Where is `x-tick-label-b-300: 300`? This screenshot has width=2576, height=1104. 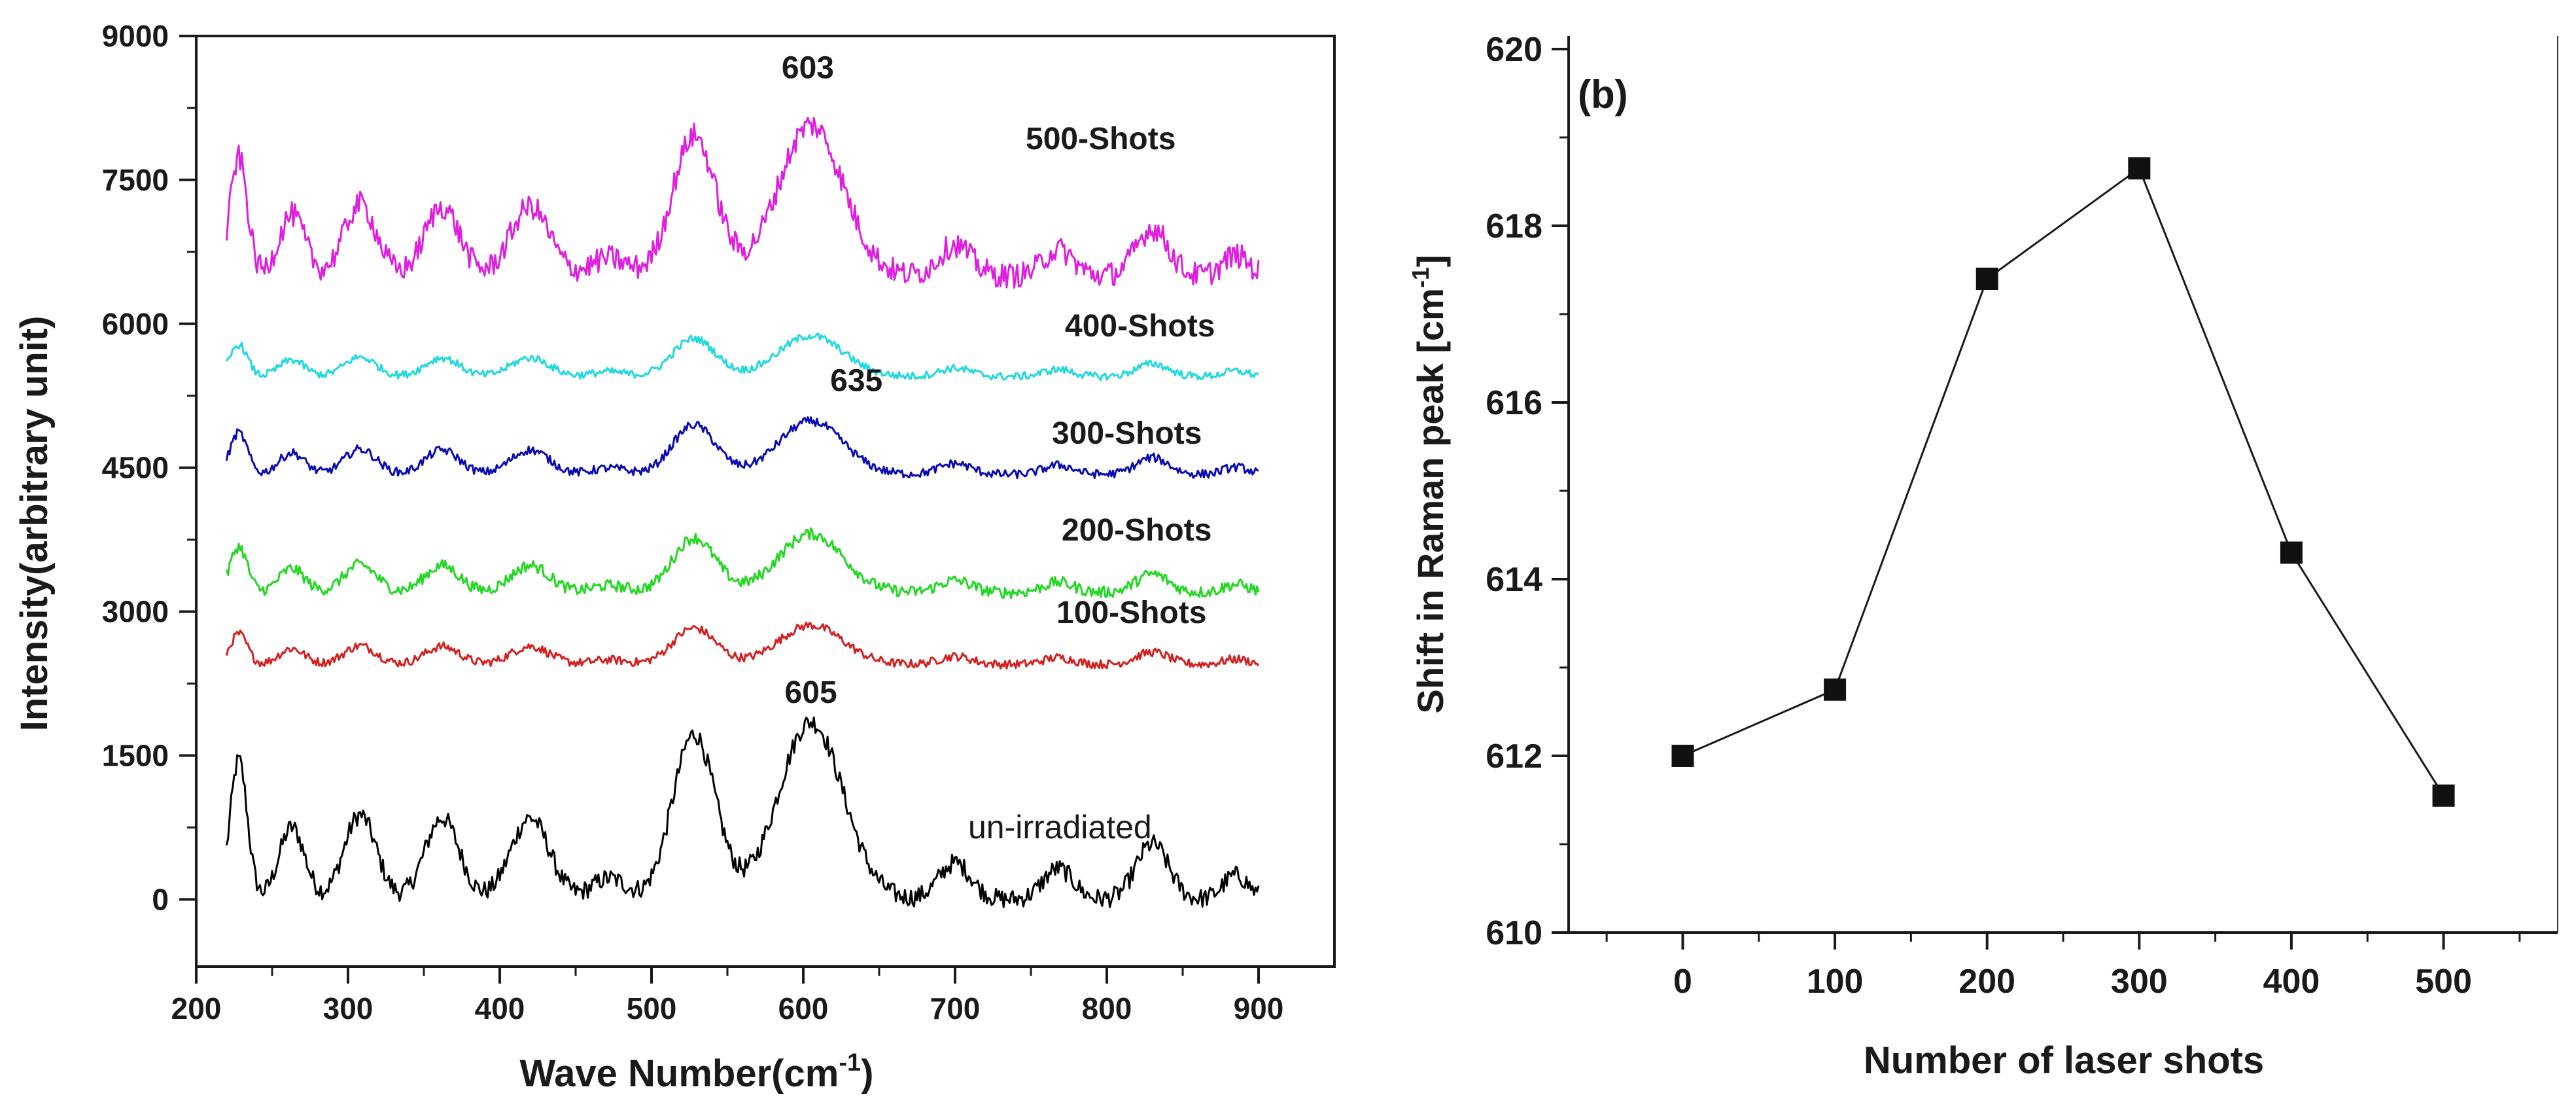 x-tick-label-b-300: 300 is located at coordinates (2139, 982).